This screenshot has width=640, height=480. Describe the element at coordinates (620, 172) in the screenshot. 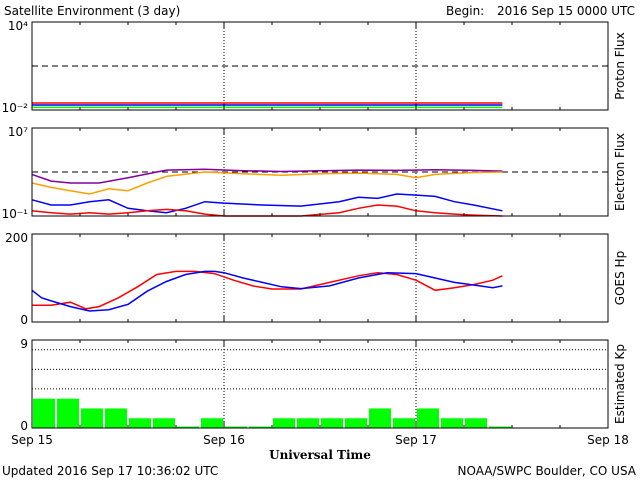

I see `y-axis-label: Electron Flux` at that location.